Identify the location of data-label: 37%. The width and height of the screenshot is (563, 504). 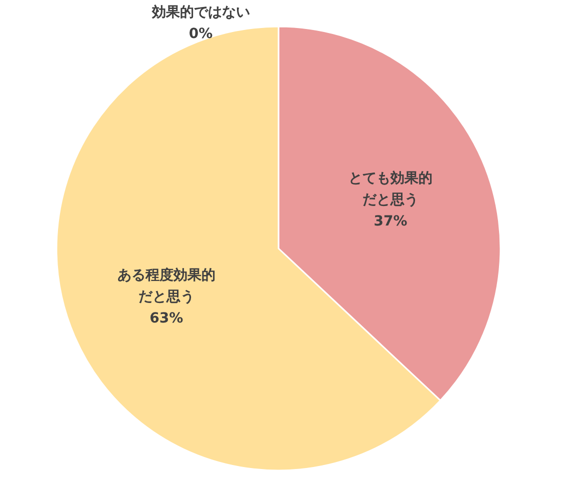
(391, 222).